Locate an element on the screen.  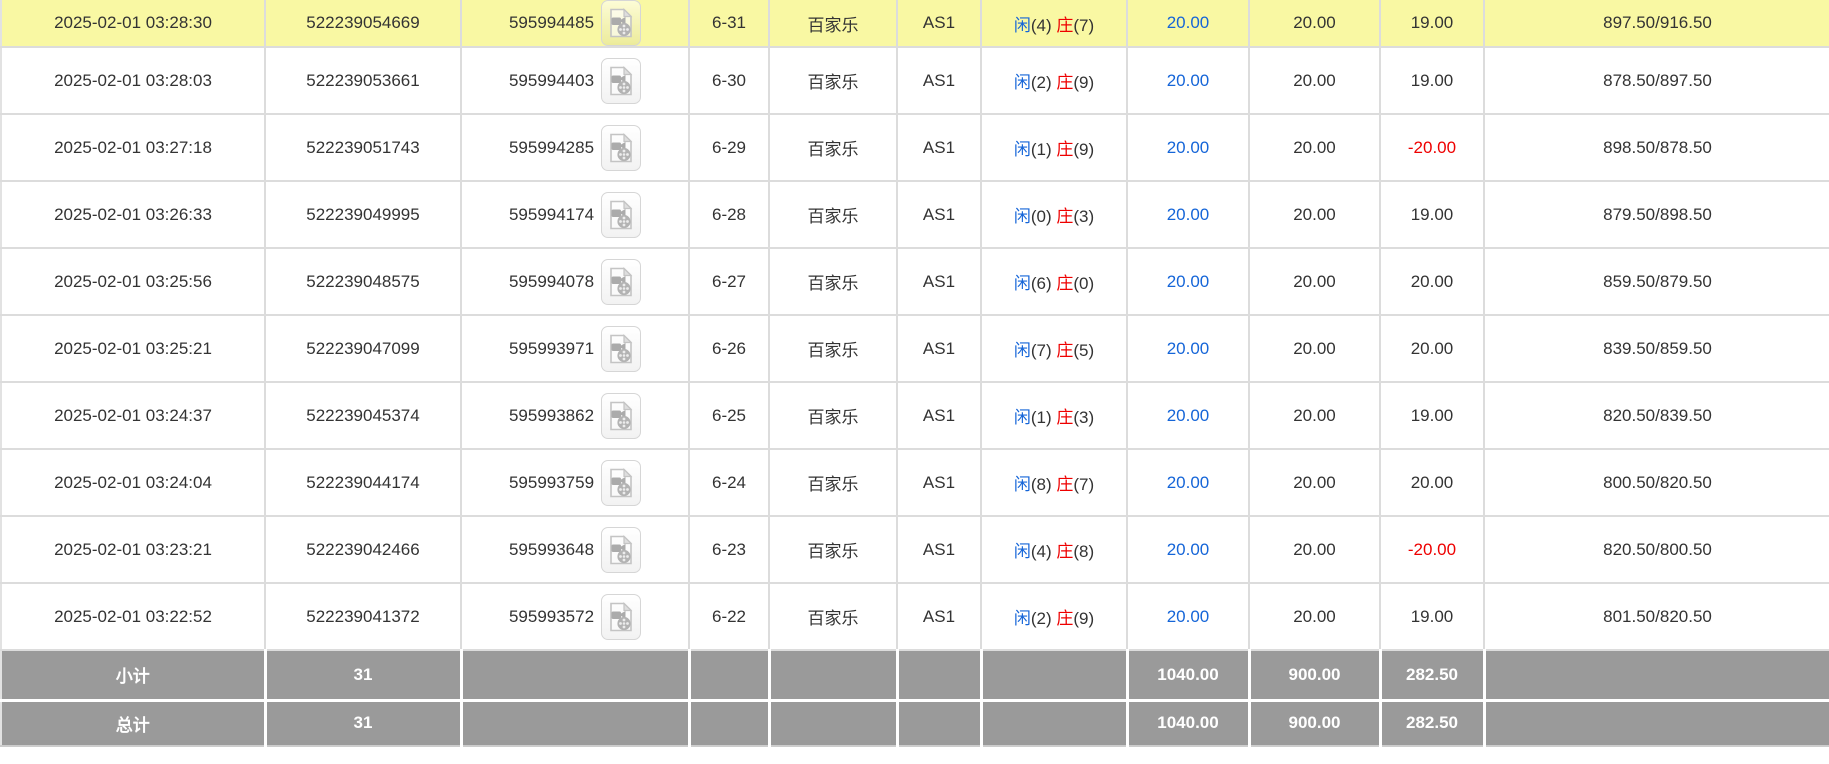
round-cell: 6-28 is located at coordinates (729, 215).